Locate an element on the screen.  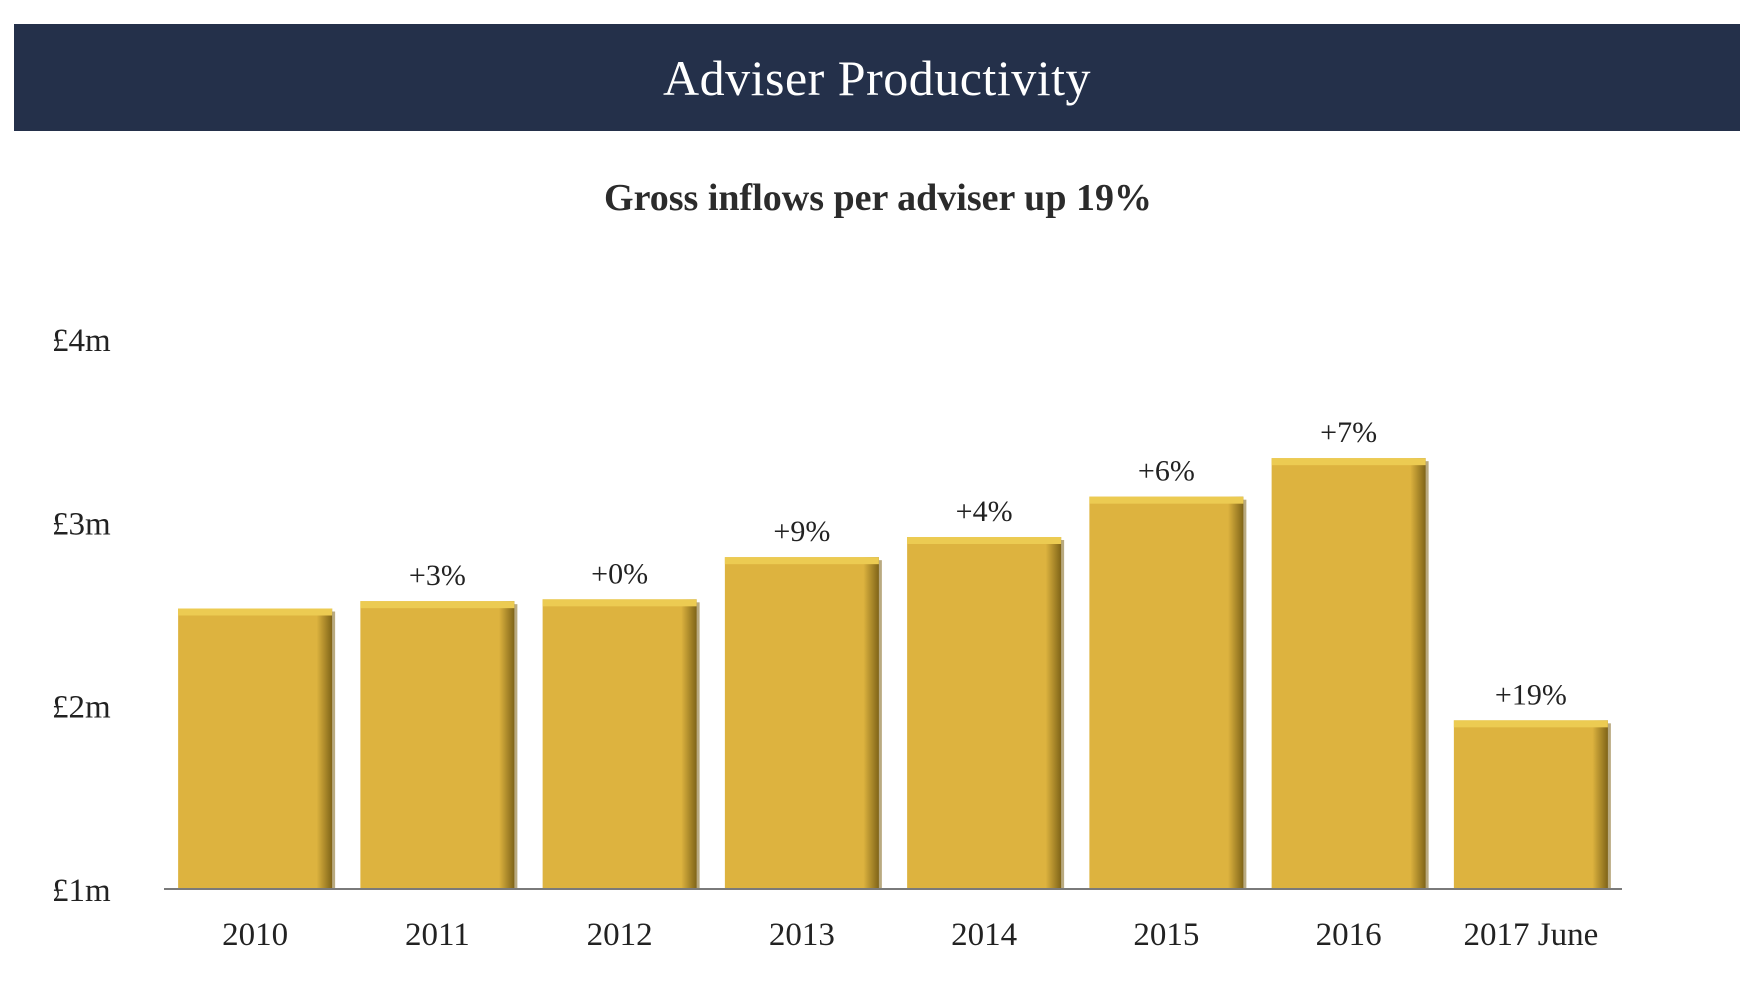
title-banner: Adviser Productivity is located at coordinates (877, 77).